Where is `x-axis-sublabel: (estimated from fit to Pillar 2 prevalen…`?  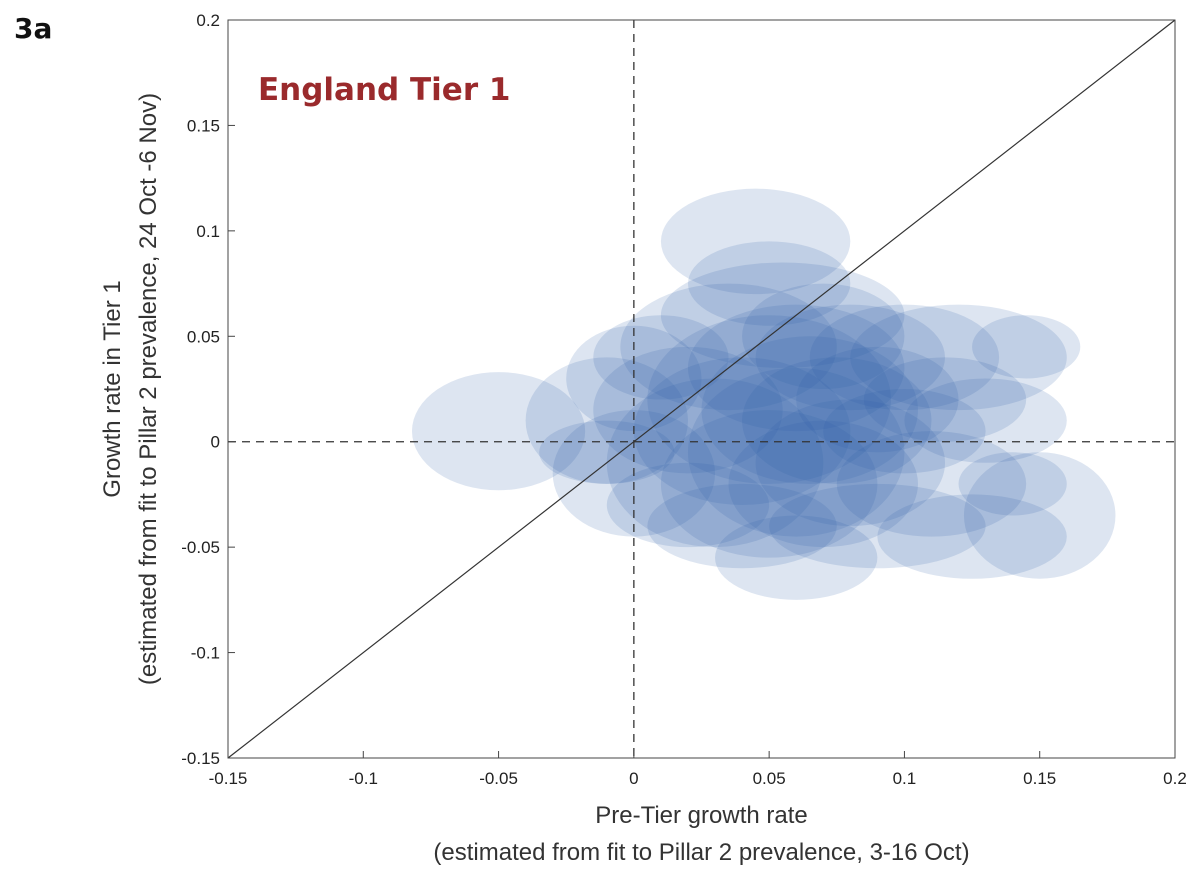 x-axis-sublabel: (estimated from fit to Pillar 2 prevalen… is located at coordinates (701, 852).